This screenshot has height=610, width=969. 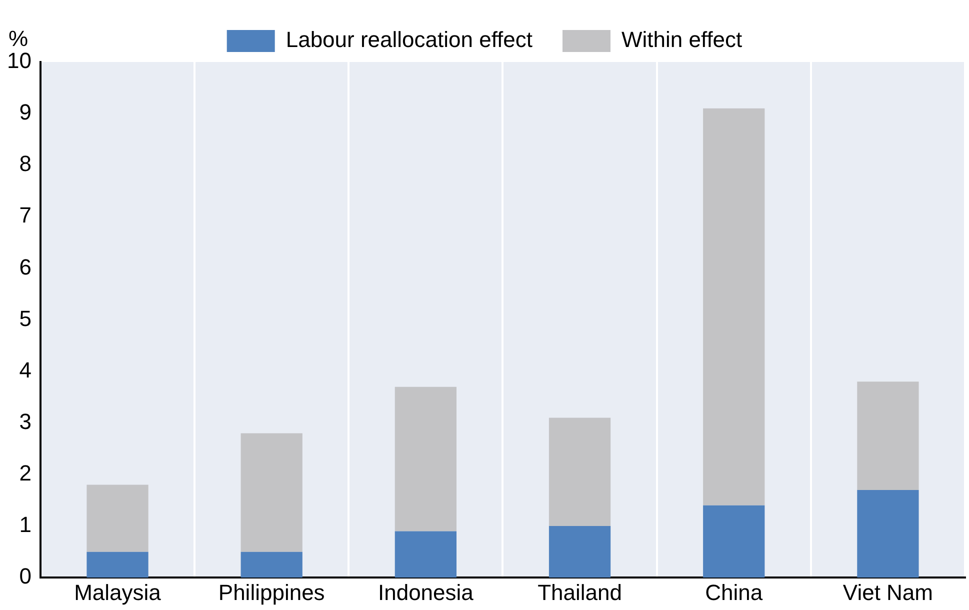 I want to click on y-tick-label: 0, so click(x=25, y=576).